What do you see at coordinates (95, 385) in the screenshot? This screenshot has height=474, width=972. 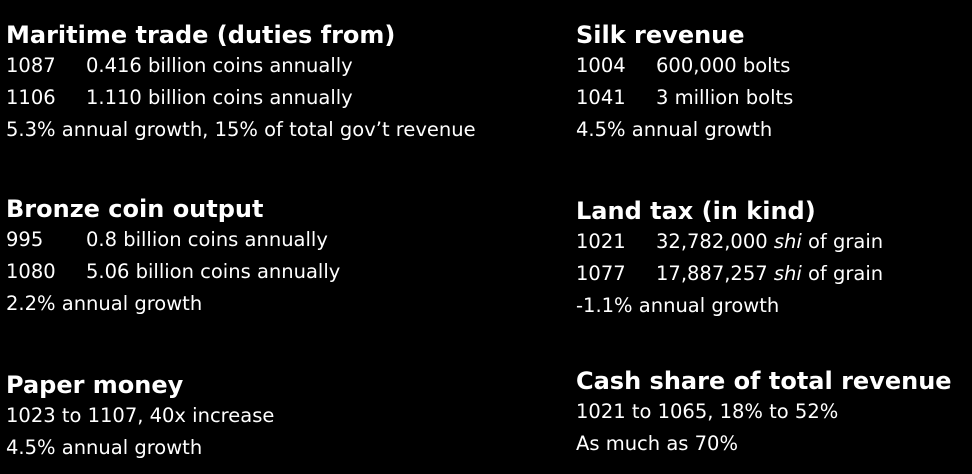 I see `section-title: Paper money` at bounding box center [95, 385].